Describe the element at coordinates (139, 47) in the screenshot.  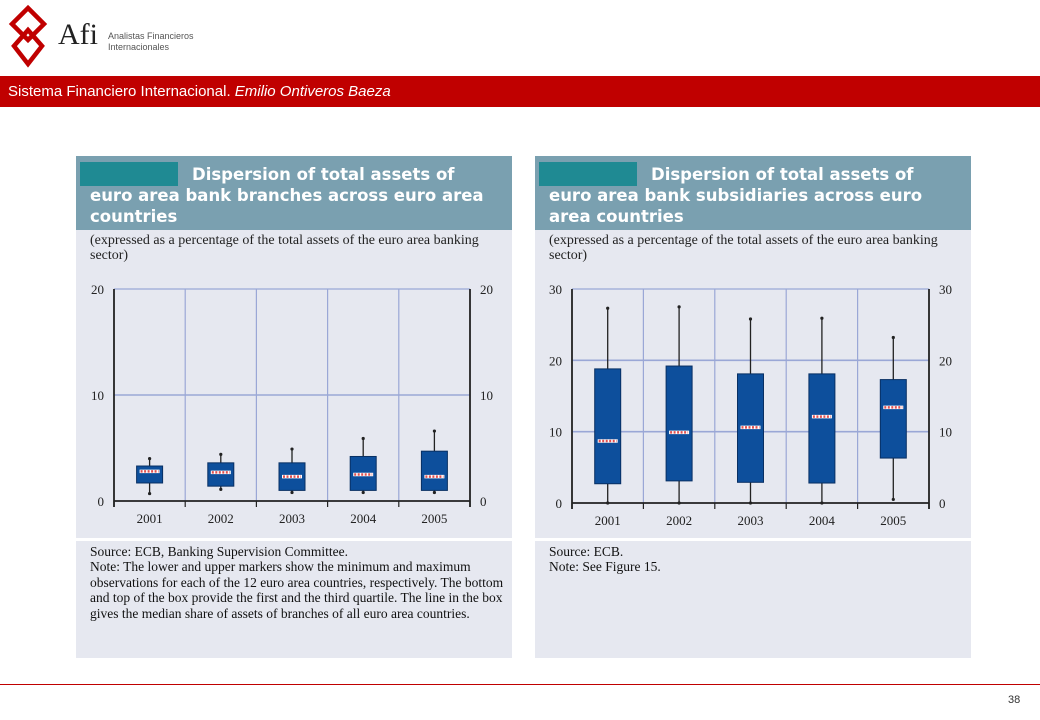
I see `brand-subtitle-line2: Internacionales` at that location.